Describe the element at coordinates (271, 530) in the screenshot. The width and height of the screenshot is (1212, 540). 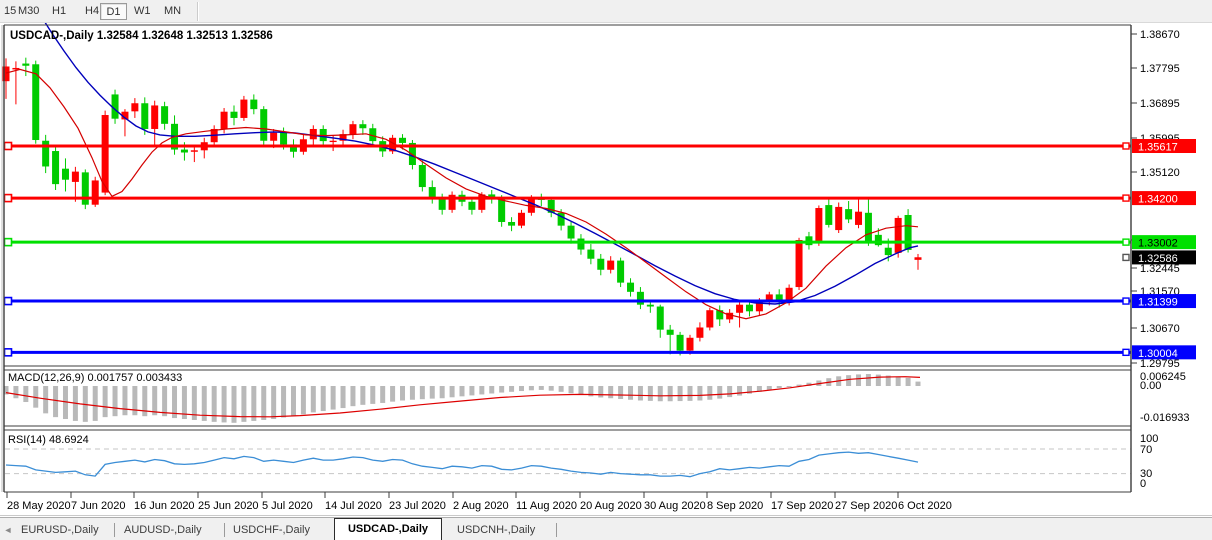
I see `tab-usdchf-daily: USDCHF-,Daily` at that location.